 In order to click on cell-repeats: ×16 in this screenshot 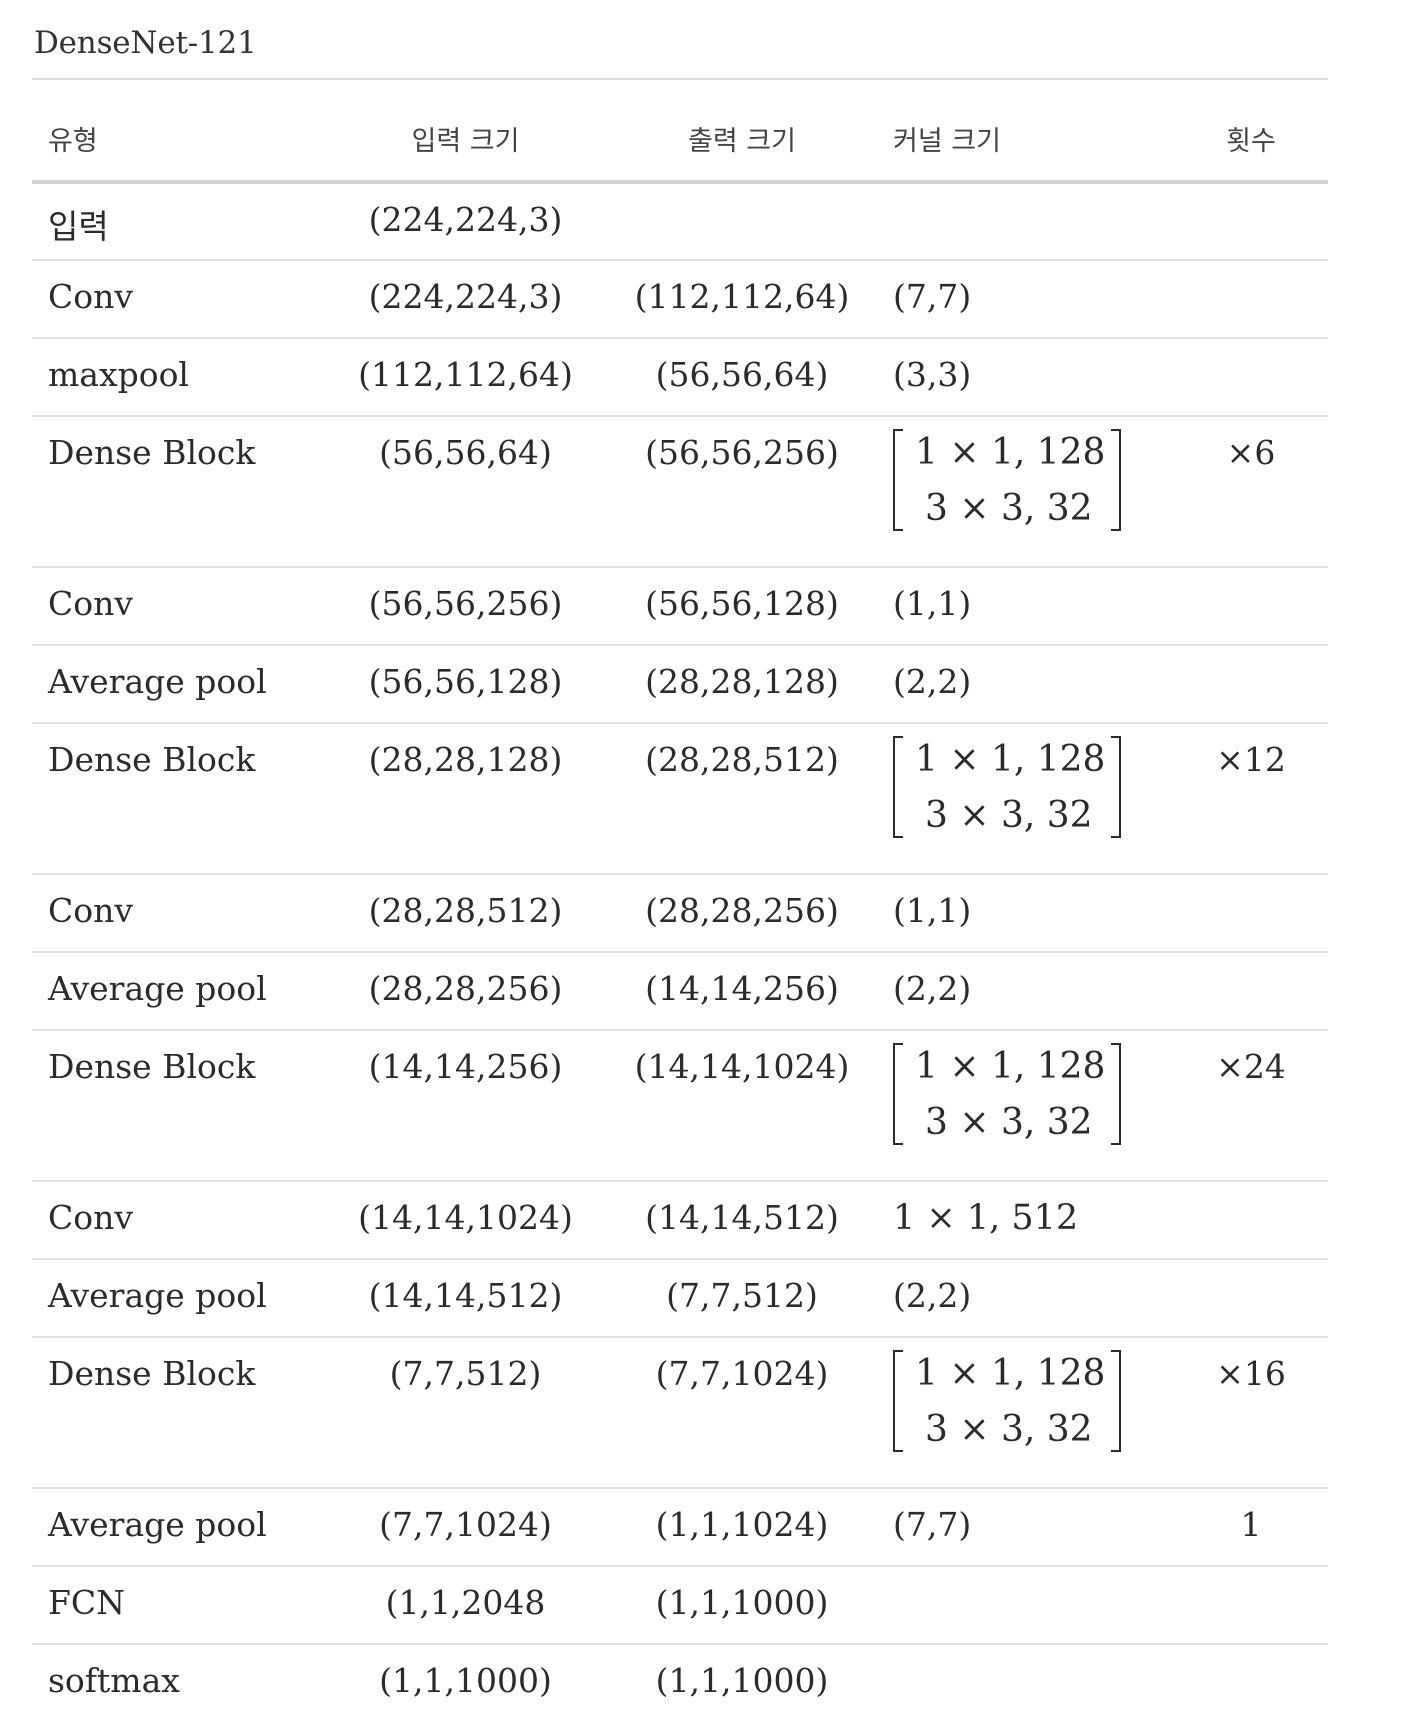, I will do `click(1251, 1413)`.